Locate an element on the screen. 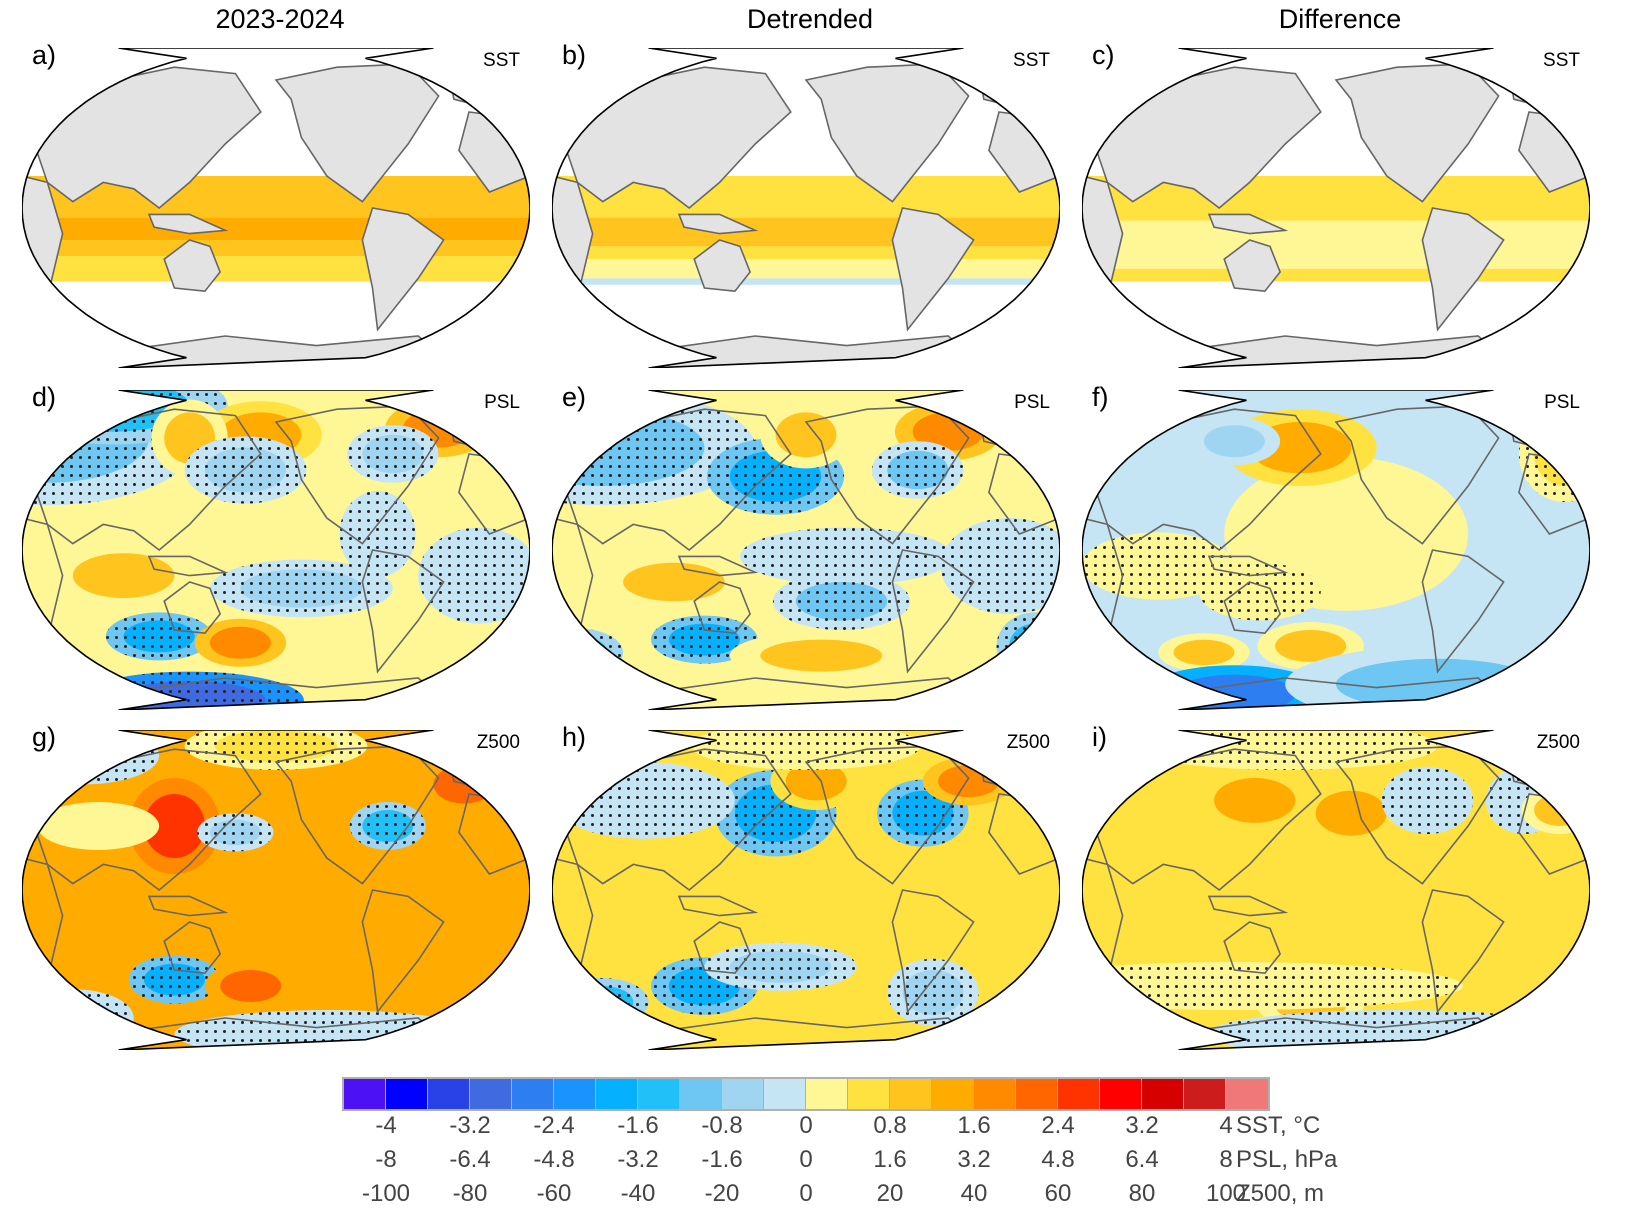 The height and width of the screenshot is (1221, 1632). panel-letter: c) is located at coordinates (1103, 55).